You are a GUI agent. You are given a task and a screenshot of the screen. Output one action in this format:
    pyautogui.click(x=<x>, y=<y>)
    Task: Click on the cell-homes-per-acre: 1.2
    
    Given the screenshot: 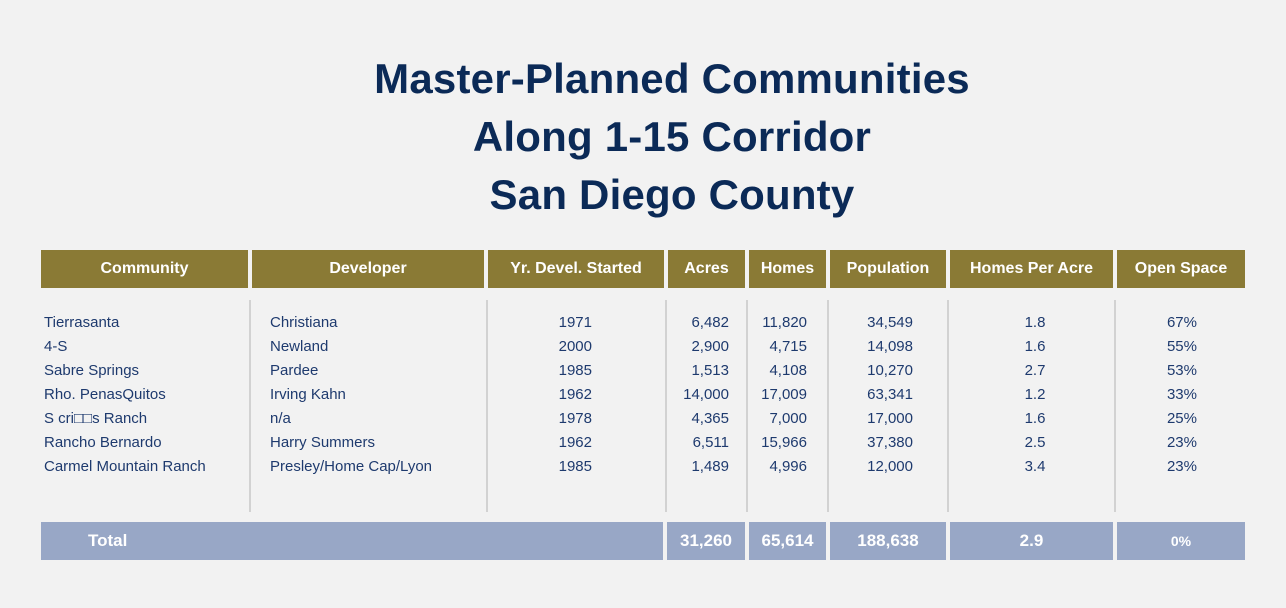 What is the action you would take?
    pyautogui.click(x=1035, y=394)
    